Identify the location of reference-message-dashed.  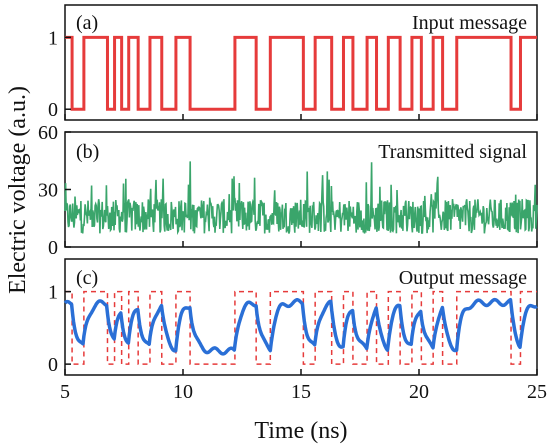
(301, 327).